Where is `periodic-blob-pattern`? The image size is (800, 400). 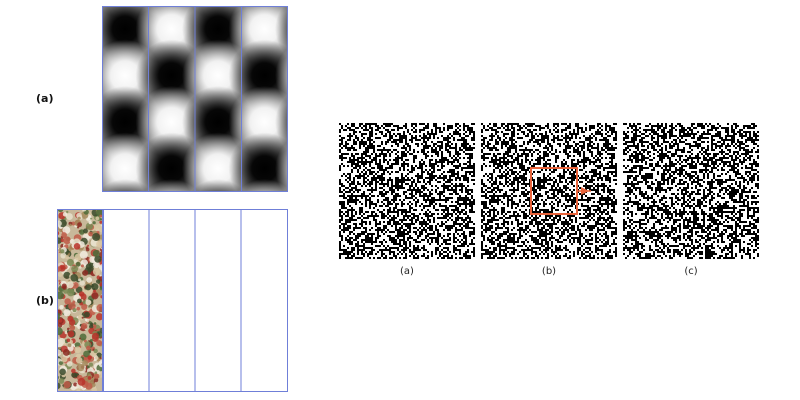 periodic-blob-pattern is located at coordinates (195, 99).